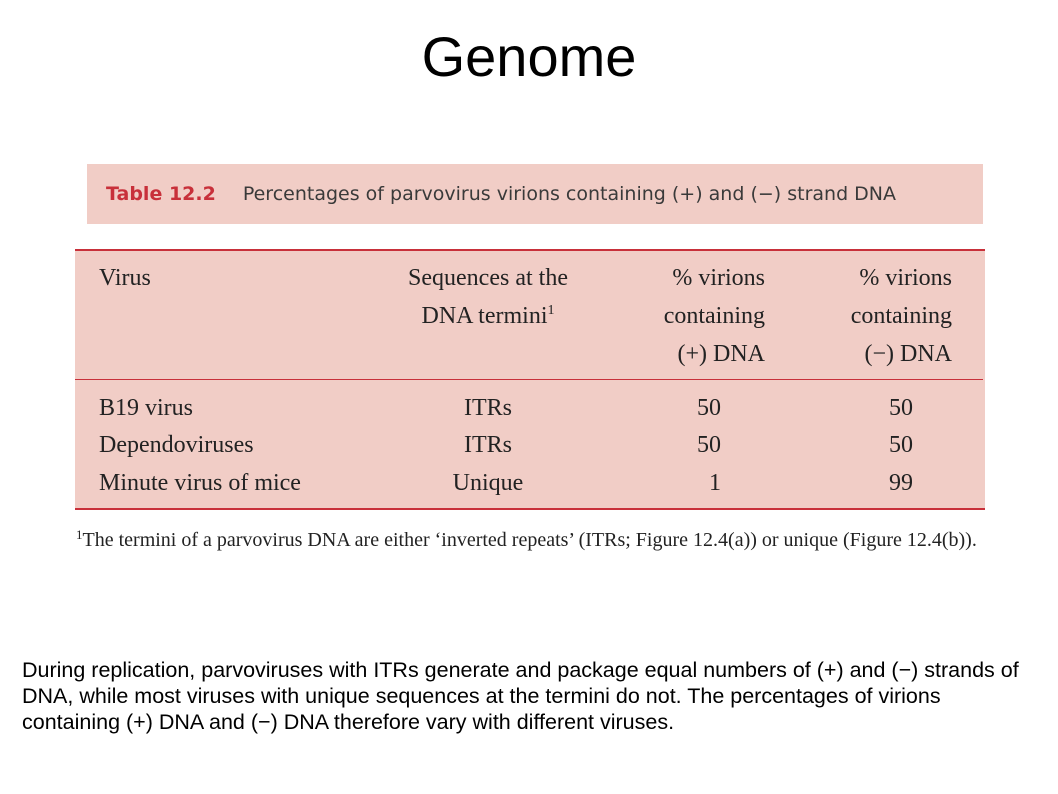  What do you see at coordinates (721, 354) in the screenshot?
I see `header-plus-line3: (+) DNA` at bounding box center [721, 354].